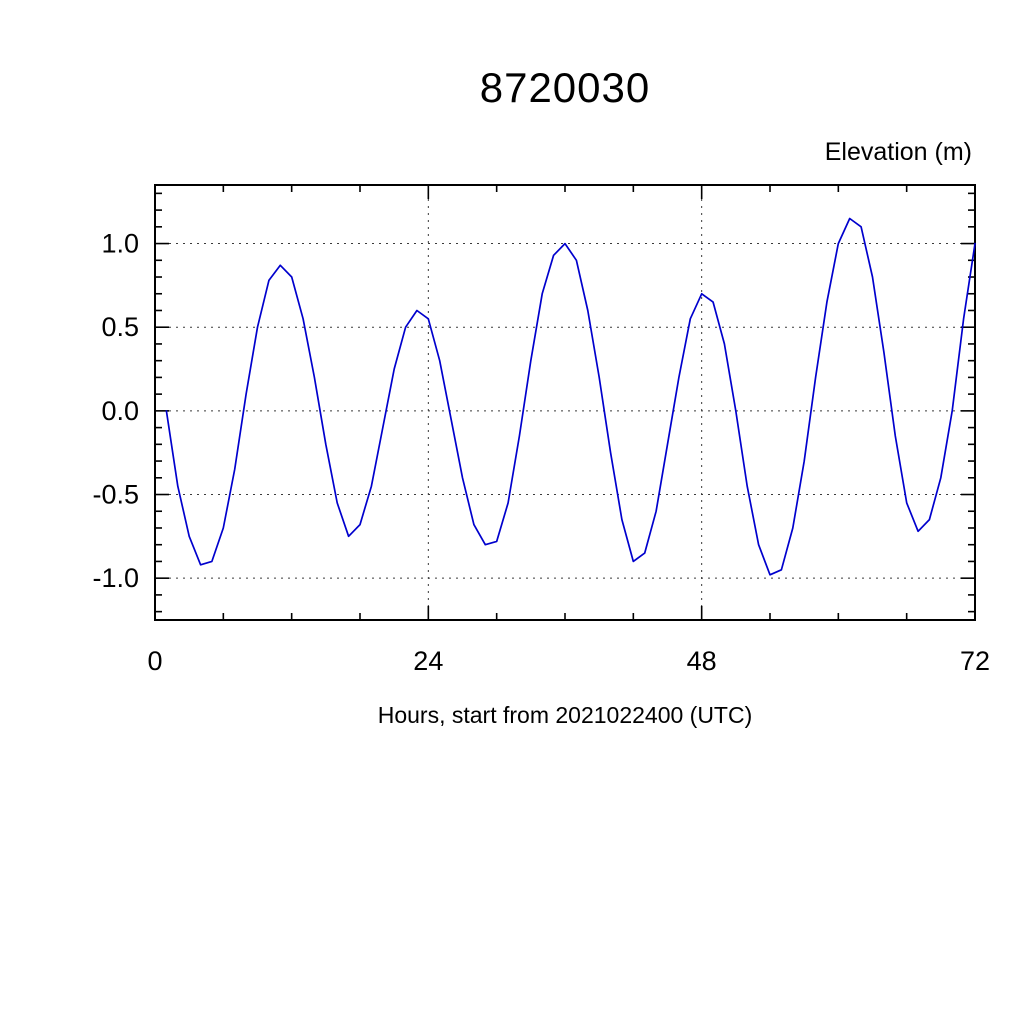  I want to click on y-tick-label: 0.0, so click(120, 411).